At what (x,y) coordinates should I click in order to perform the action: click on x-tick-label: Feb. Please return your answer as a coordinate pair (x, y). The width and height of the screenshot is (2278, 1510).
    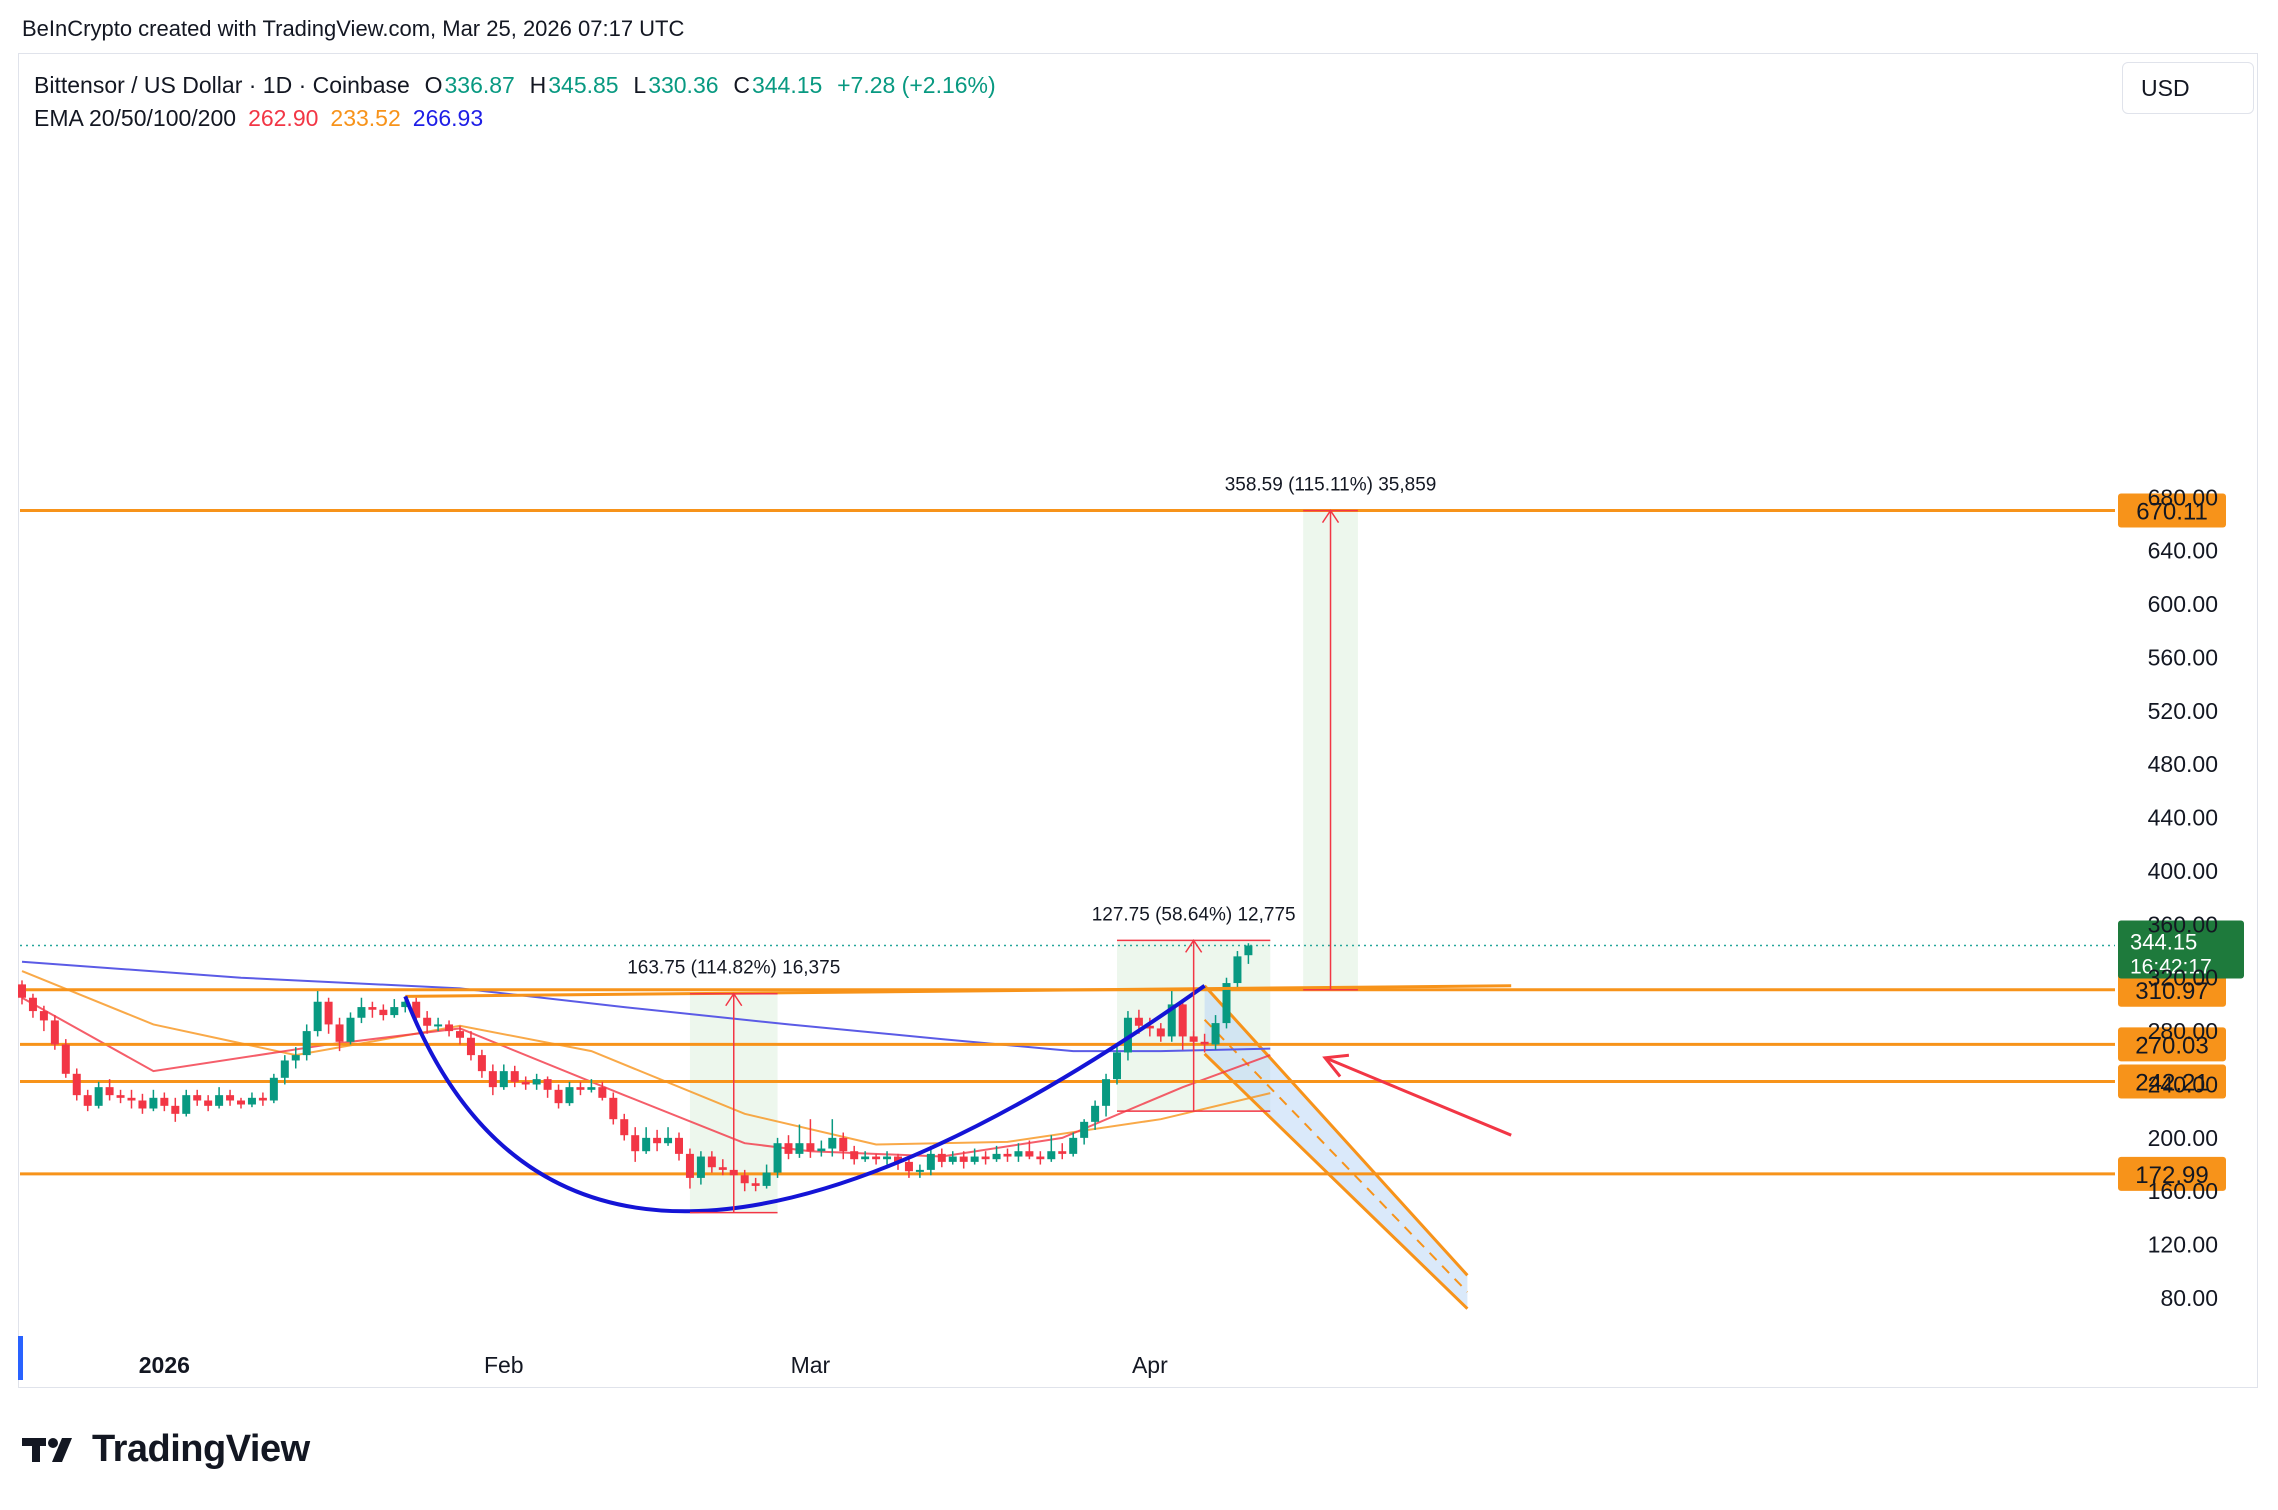
    Looking at the image, I should click on (504, 1365).